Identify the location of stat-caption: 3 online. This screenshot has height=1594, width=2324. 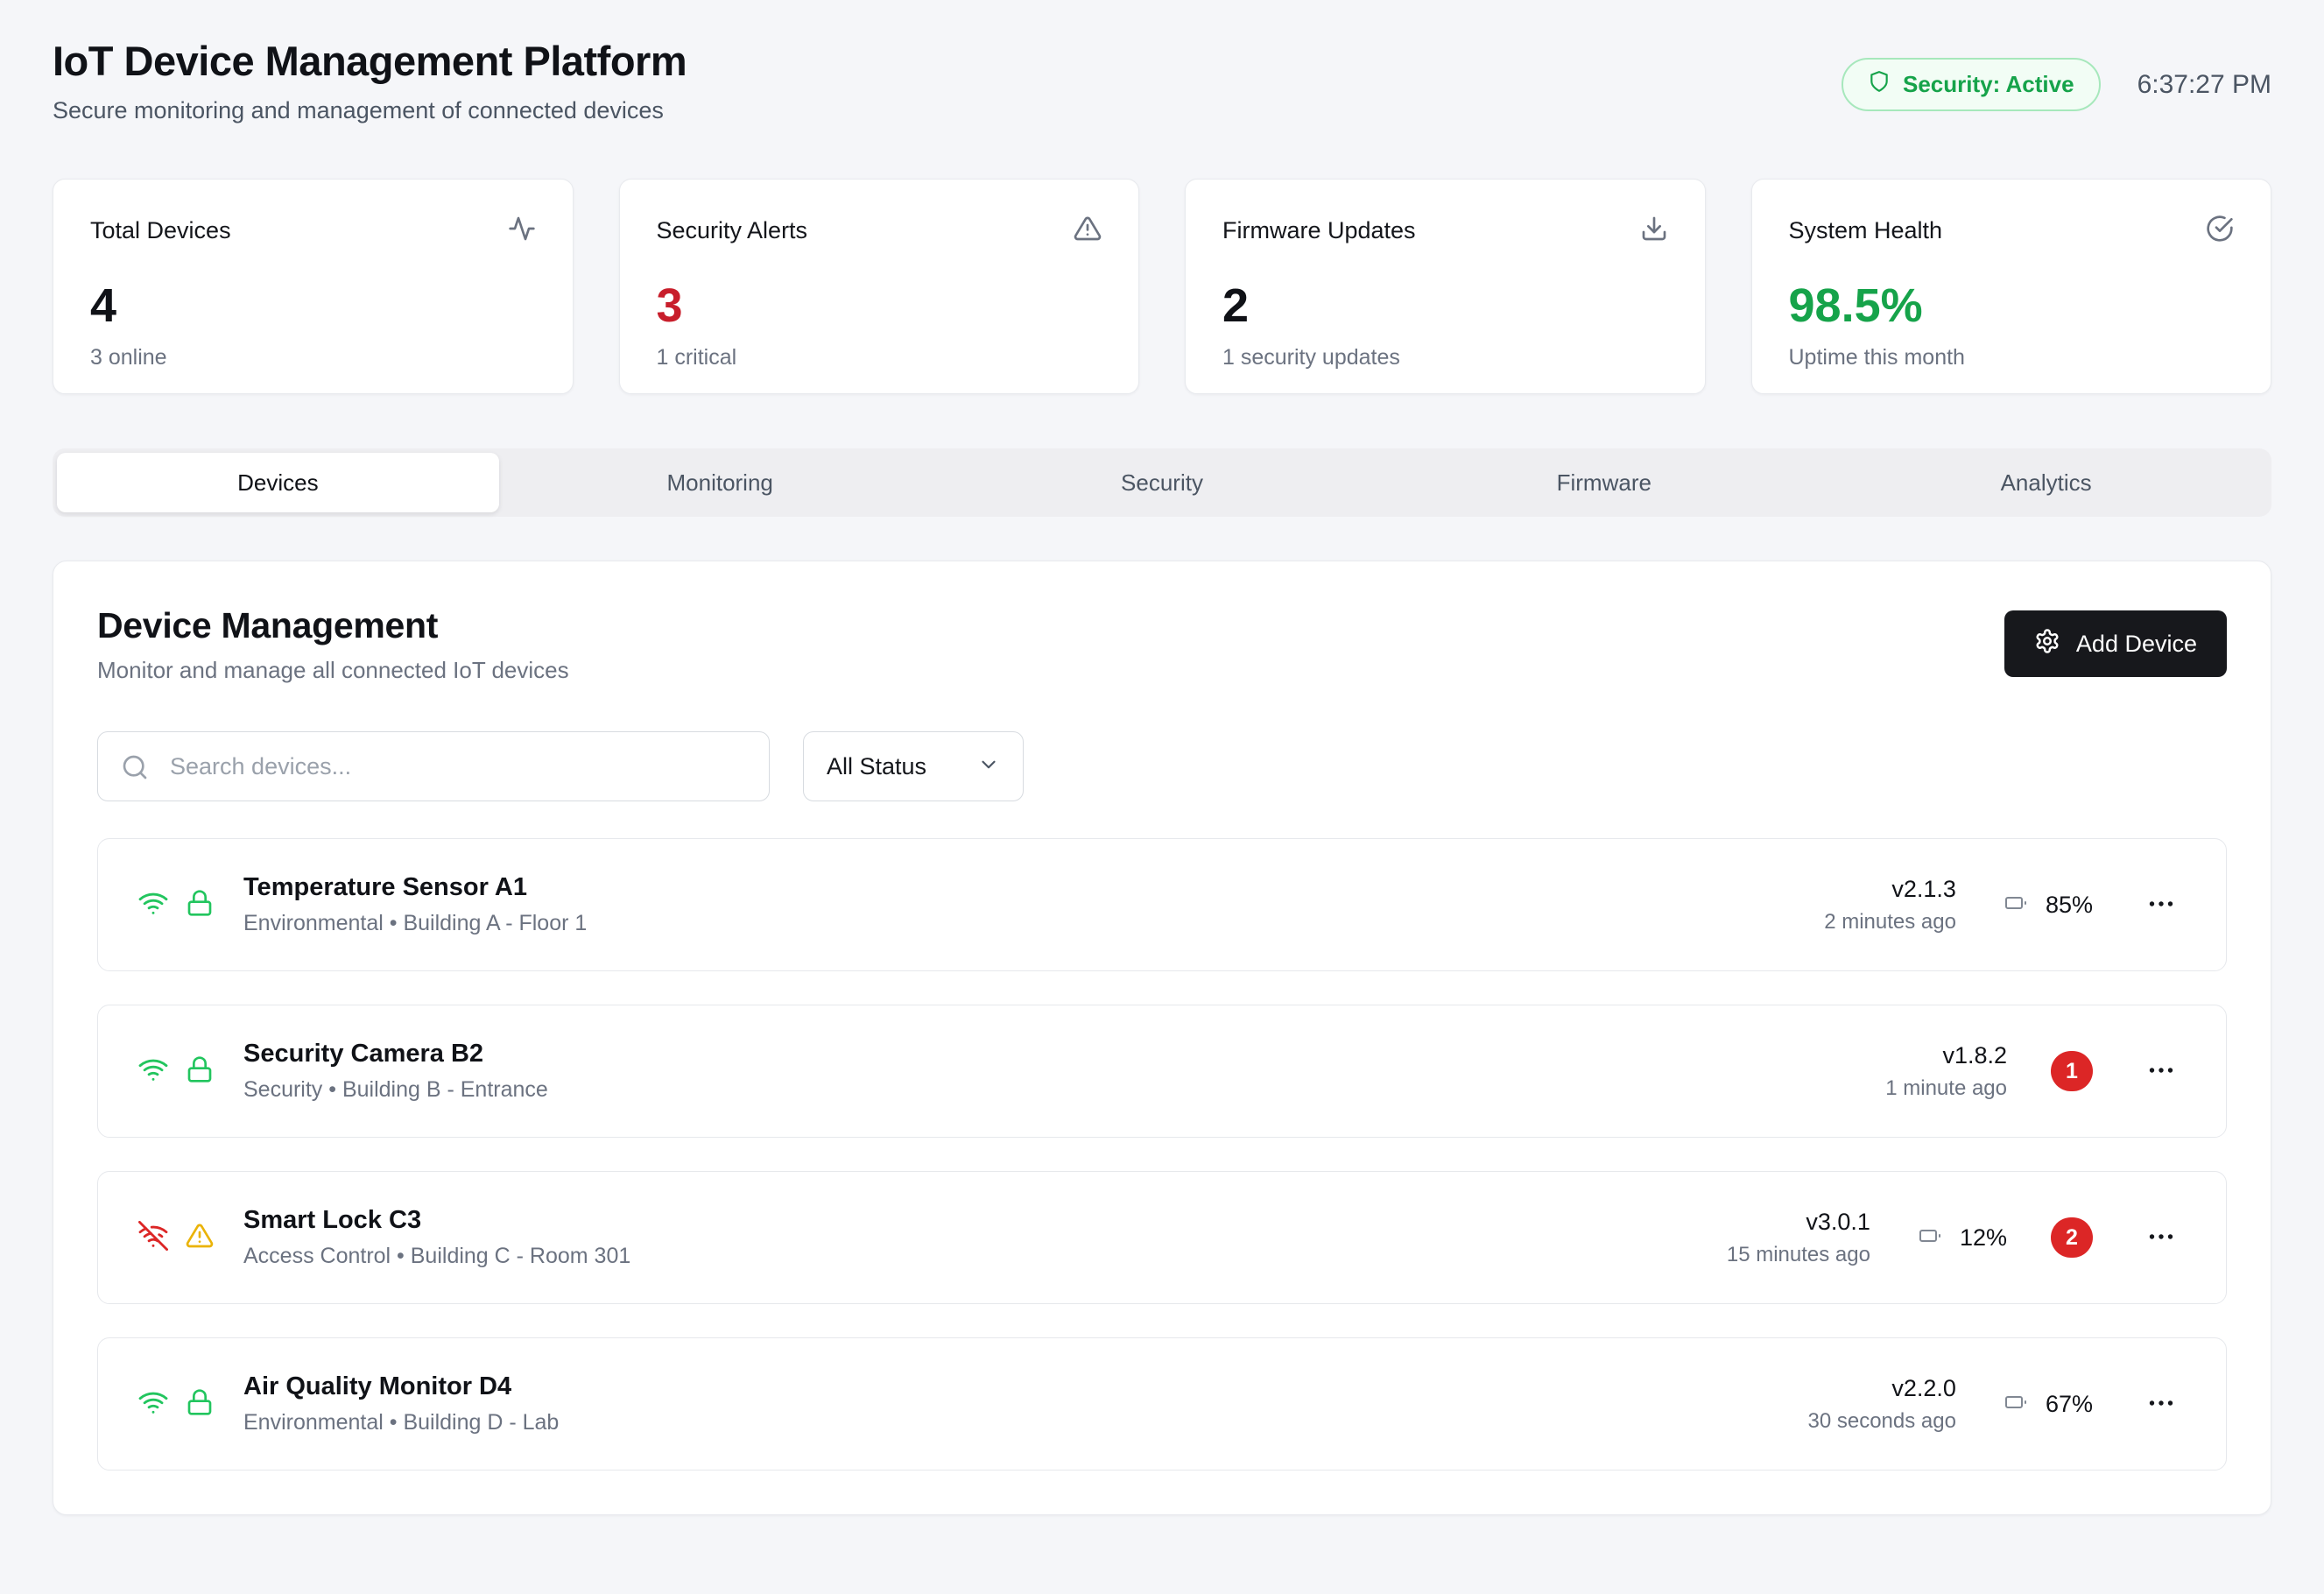
(128, 357).